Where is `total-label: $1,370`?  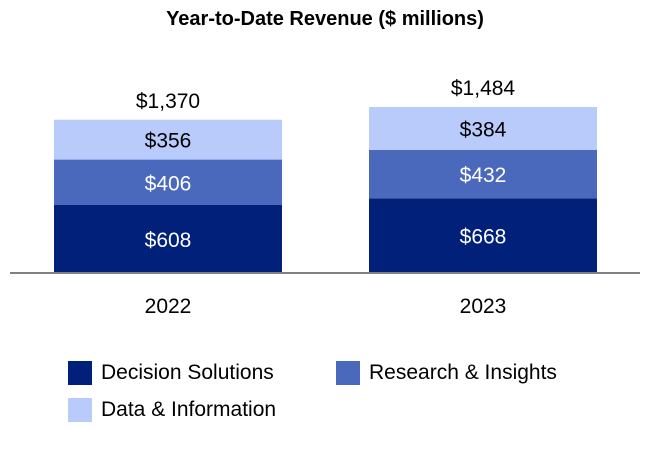 total-label: $1,370 is located at coordinates (168, 101).